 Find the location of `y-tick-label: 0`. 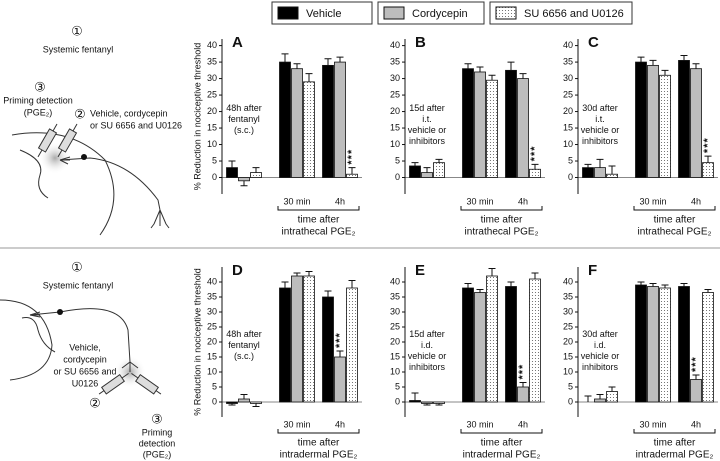

y-tick-label: 0 is located at coordinates (570, 401).